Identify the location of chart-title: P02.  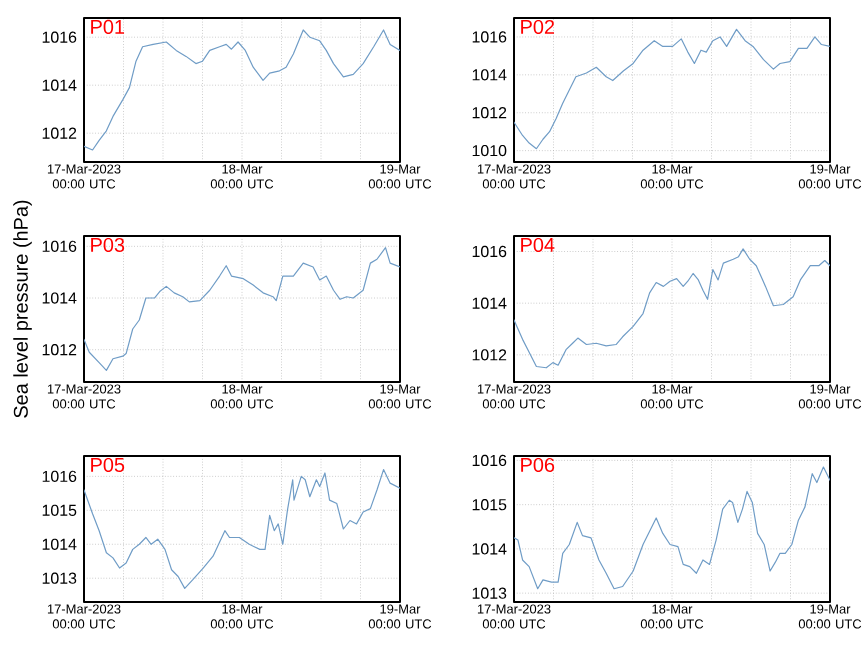
(538, 26).